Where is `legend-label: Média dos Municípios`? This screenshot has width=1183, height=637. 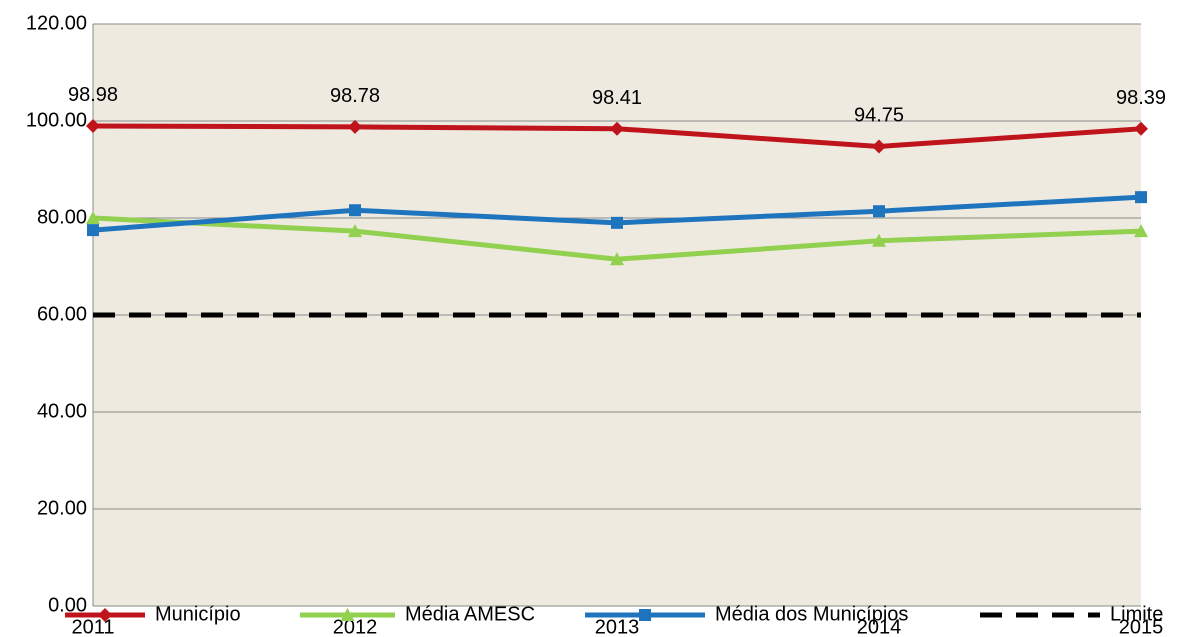 legend-label: Média dos Municípios is located at coordinates (811, 614).